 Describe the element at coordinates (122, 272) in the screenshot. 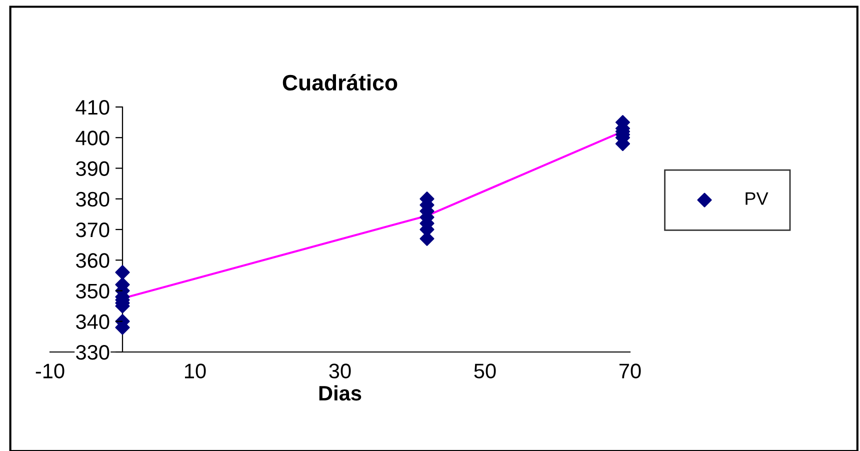

I see `point` at that location.